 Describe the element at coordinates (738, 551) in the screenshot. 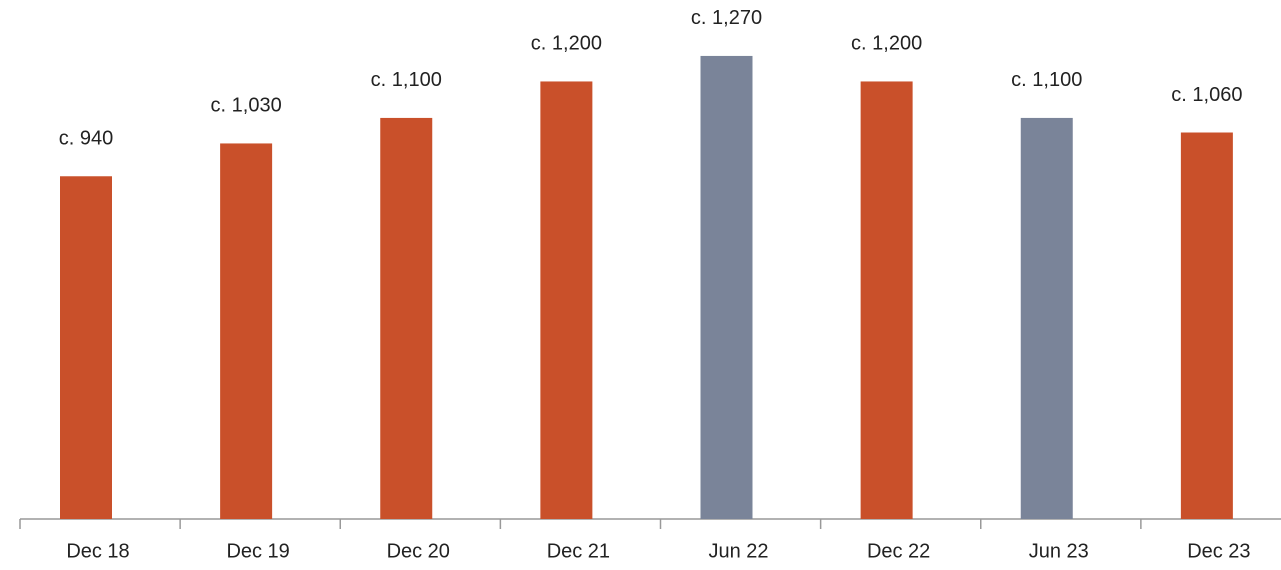

I see `x-tick-label: Jun 22` at that location.